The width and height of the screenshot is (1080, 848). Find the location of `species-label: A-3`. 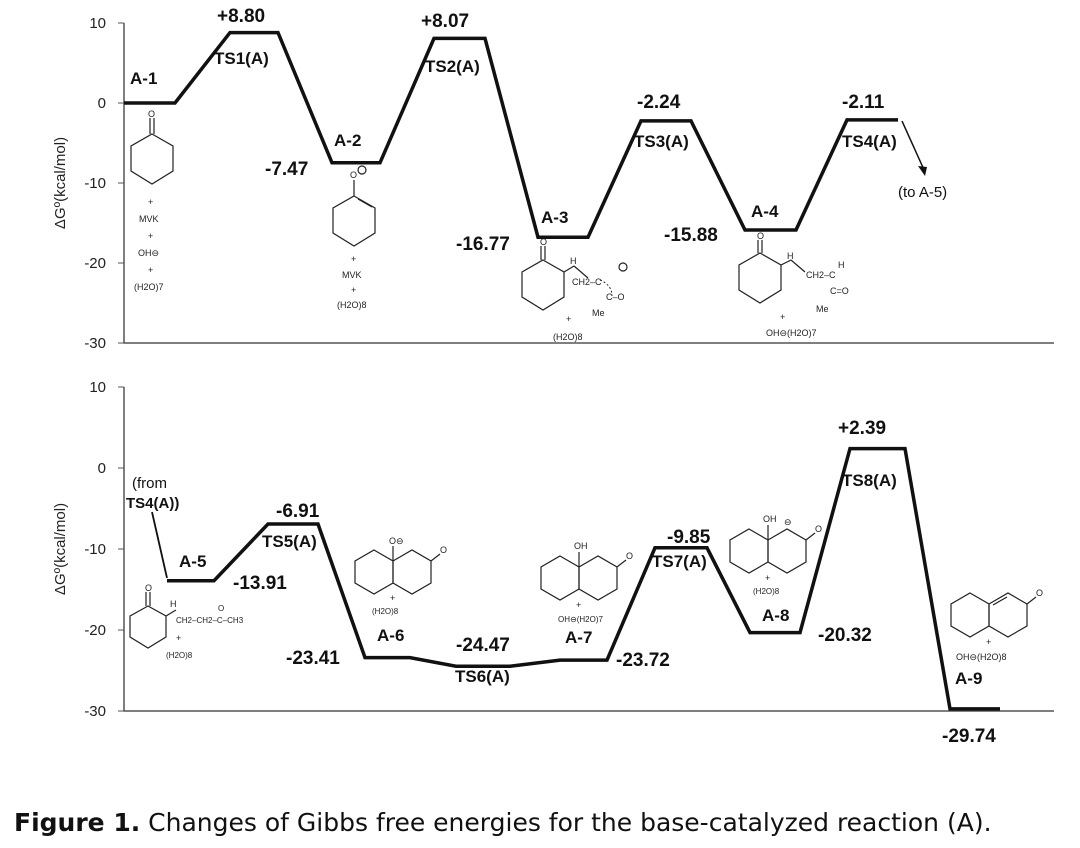

species-label: A-3 is located at coordinates (554, 217).